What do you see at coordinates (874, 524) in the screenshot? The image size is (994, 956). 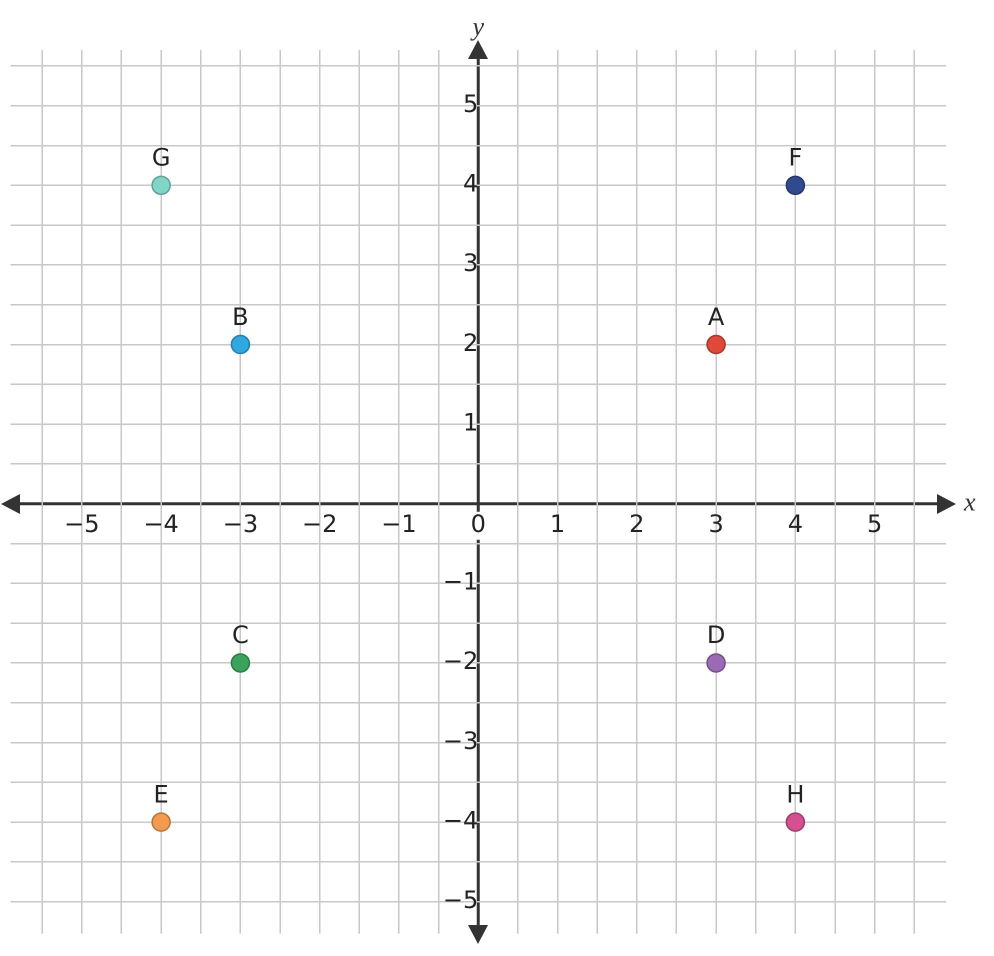 I see `x-tick-label: 5` at bounding box center [874, 524].